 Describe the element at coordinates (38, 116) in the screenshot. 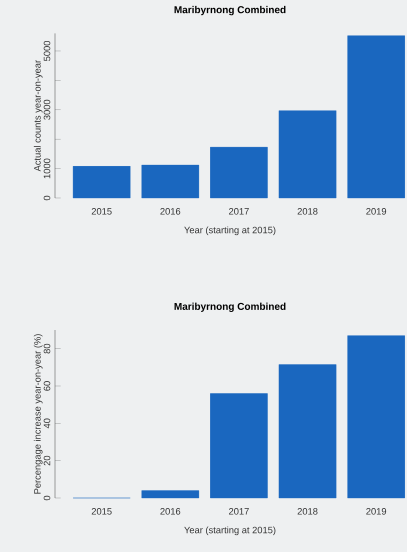

I see `y-axis-title: Actual counts year-on-year` at that location.